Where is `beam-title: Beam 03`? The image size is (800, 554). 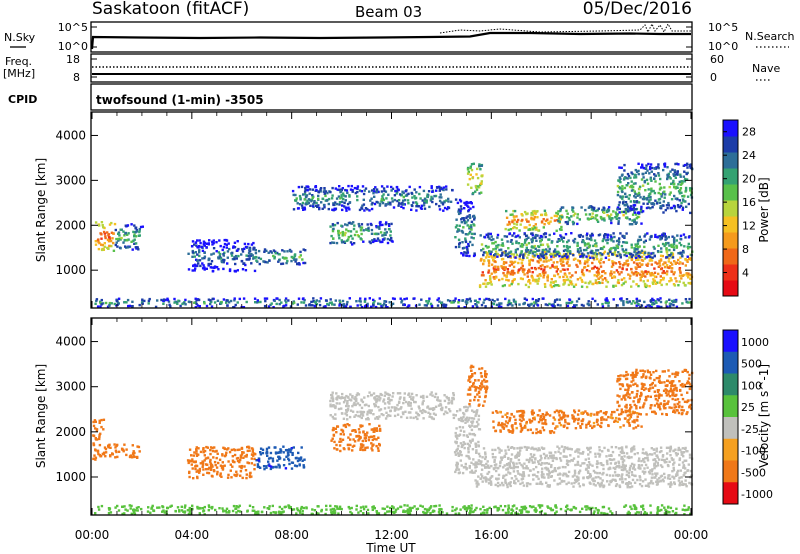
beam-title: Beam 03 is located at coordinates (388, 12).